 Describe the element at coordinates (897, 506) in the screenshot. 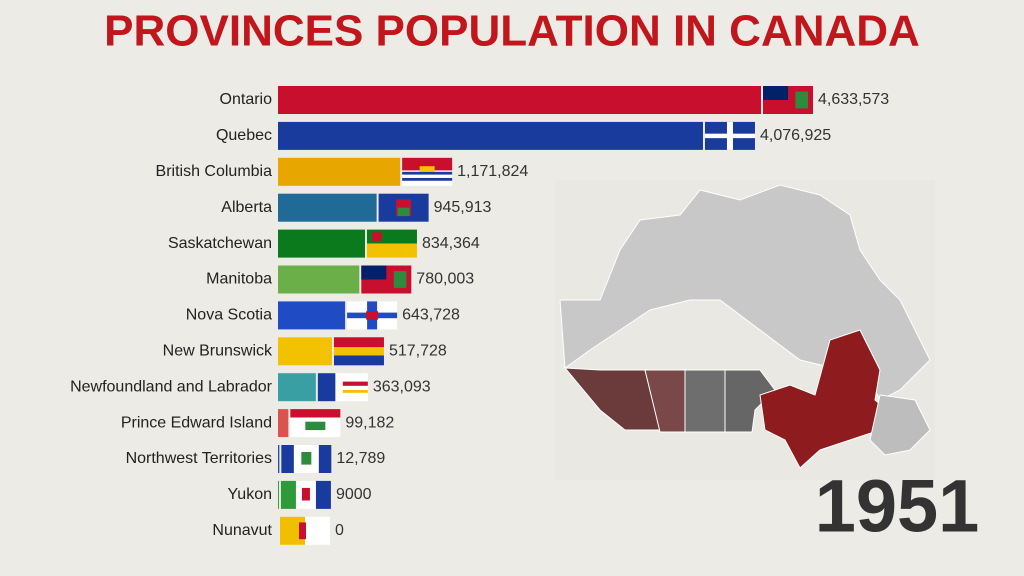

I see `year-label: 1951` at that location.